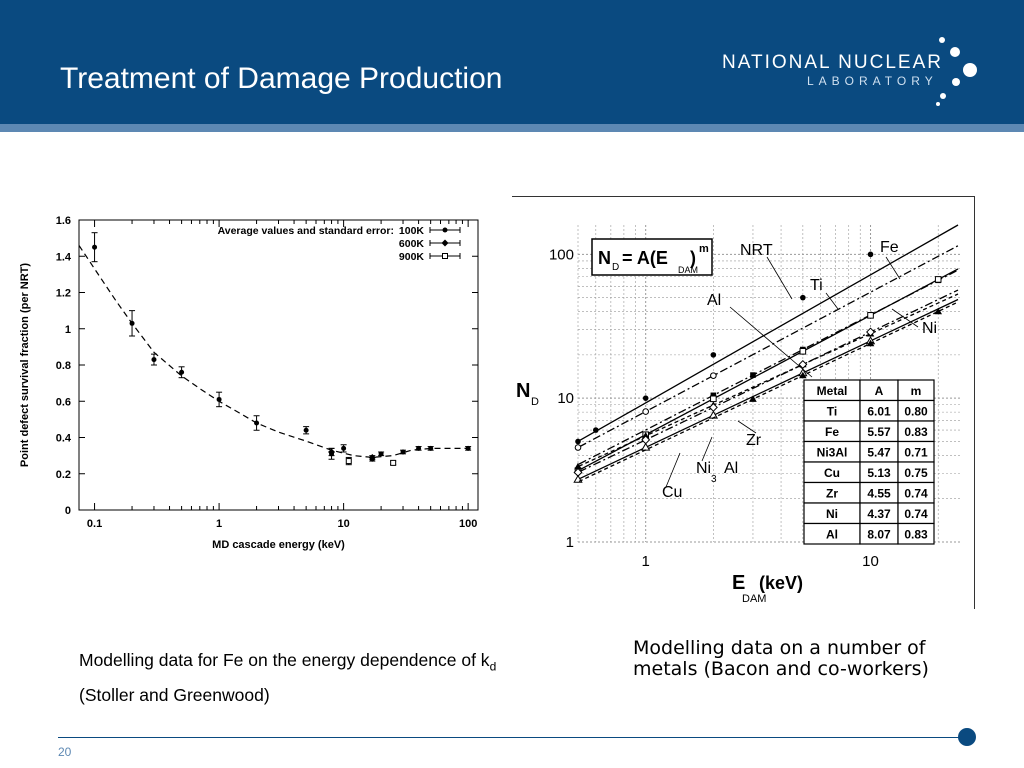  Describe the element at coordinates (63, 475) in the screenshot. I see `y-tick-label: 0.2` at that location.